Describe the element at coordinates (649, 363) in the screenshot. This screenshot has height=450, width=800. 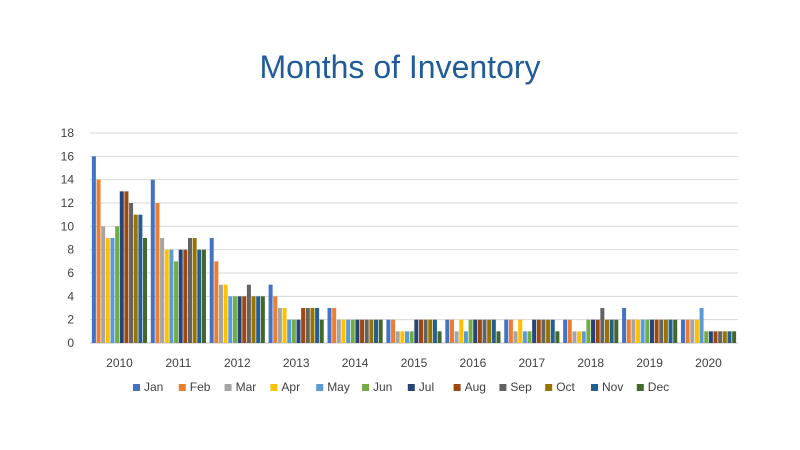
I see `x-tick-label: 2019` at that location.